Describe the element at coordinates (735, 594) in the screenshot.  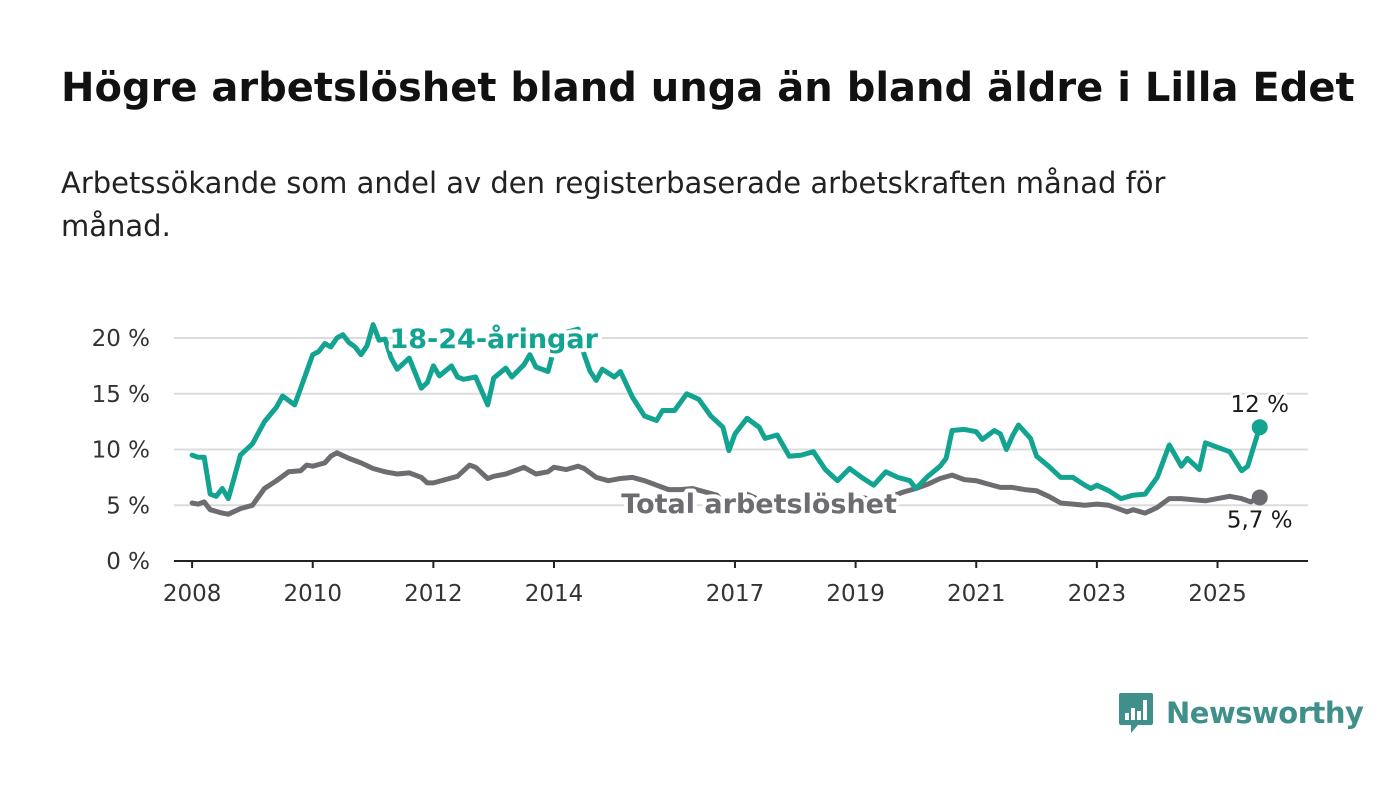
I see `x-tick-label: 2017` at that location.